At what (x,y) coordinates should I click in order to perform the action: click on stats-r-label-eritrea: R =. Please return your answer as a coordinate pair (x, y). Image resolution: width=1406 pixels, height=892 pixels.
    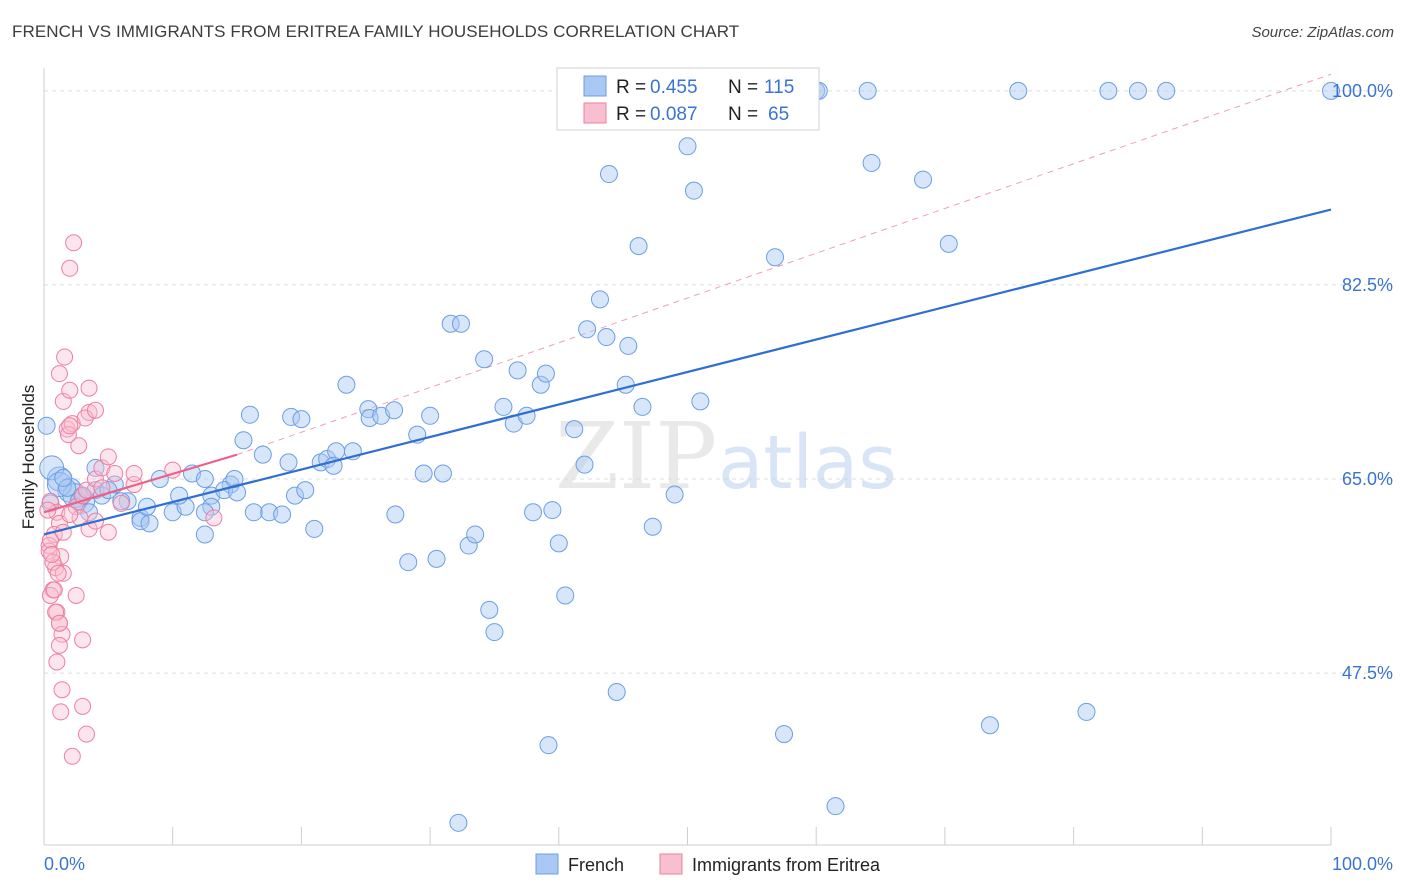
    Looking at the image, I should click on (631, 114).